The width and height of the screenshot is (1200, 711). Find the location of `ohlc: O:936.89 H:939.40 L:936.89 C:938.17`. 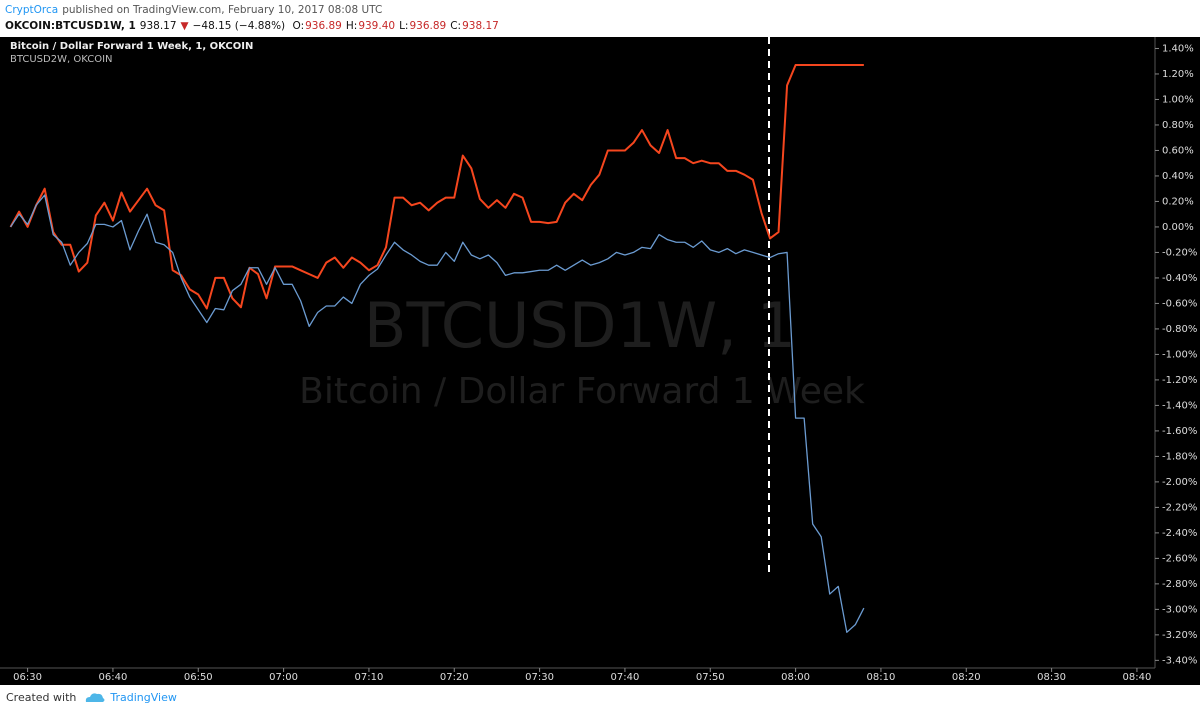

ohlc: O:936.89 H:939.40 L:936.89 C:938.17 is located at coordinates (398, 26).